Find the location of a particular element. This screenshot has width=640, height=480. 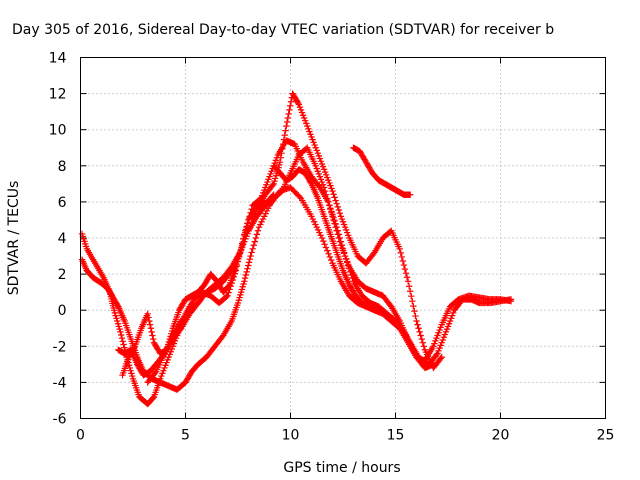

x-tick-label: 15 is located at coordinates (396, 436).